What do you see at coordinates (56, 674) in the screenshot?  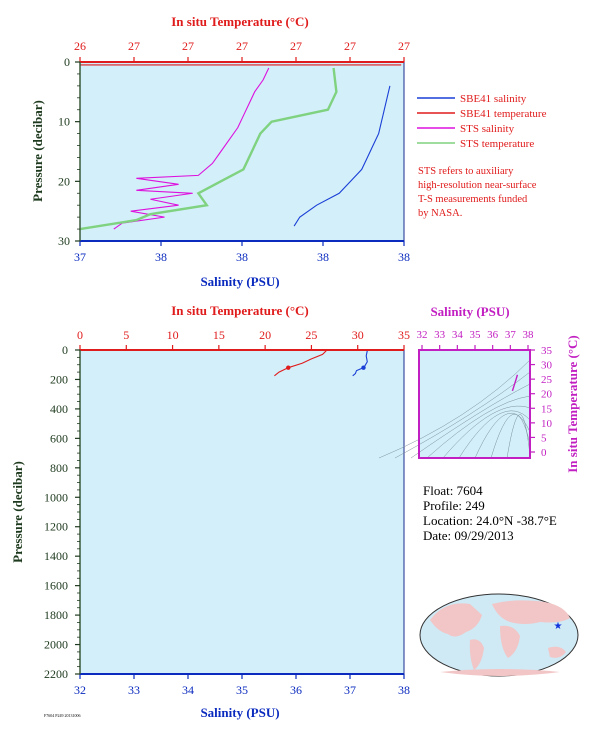 I see `bottom-pressure-tick-label: 2200` at bounding box center [56, 674].